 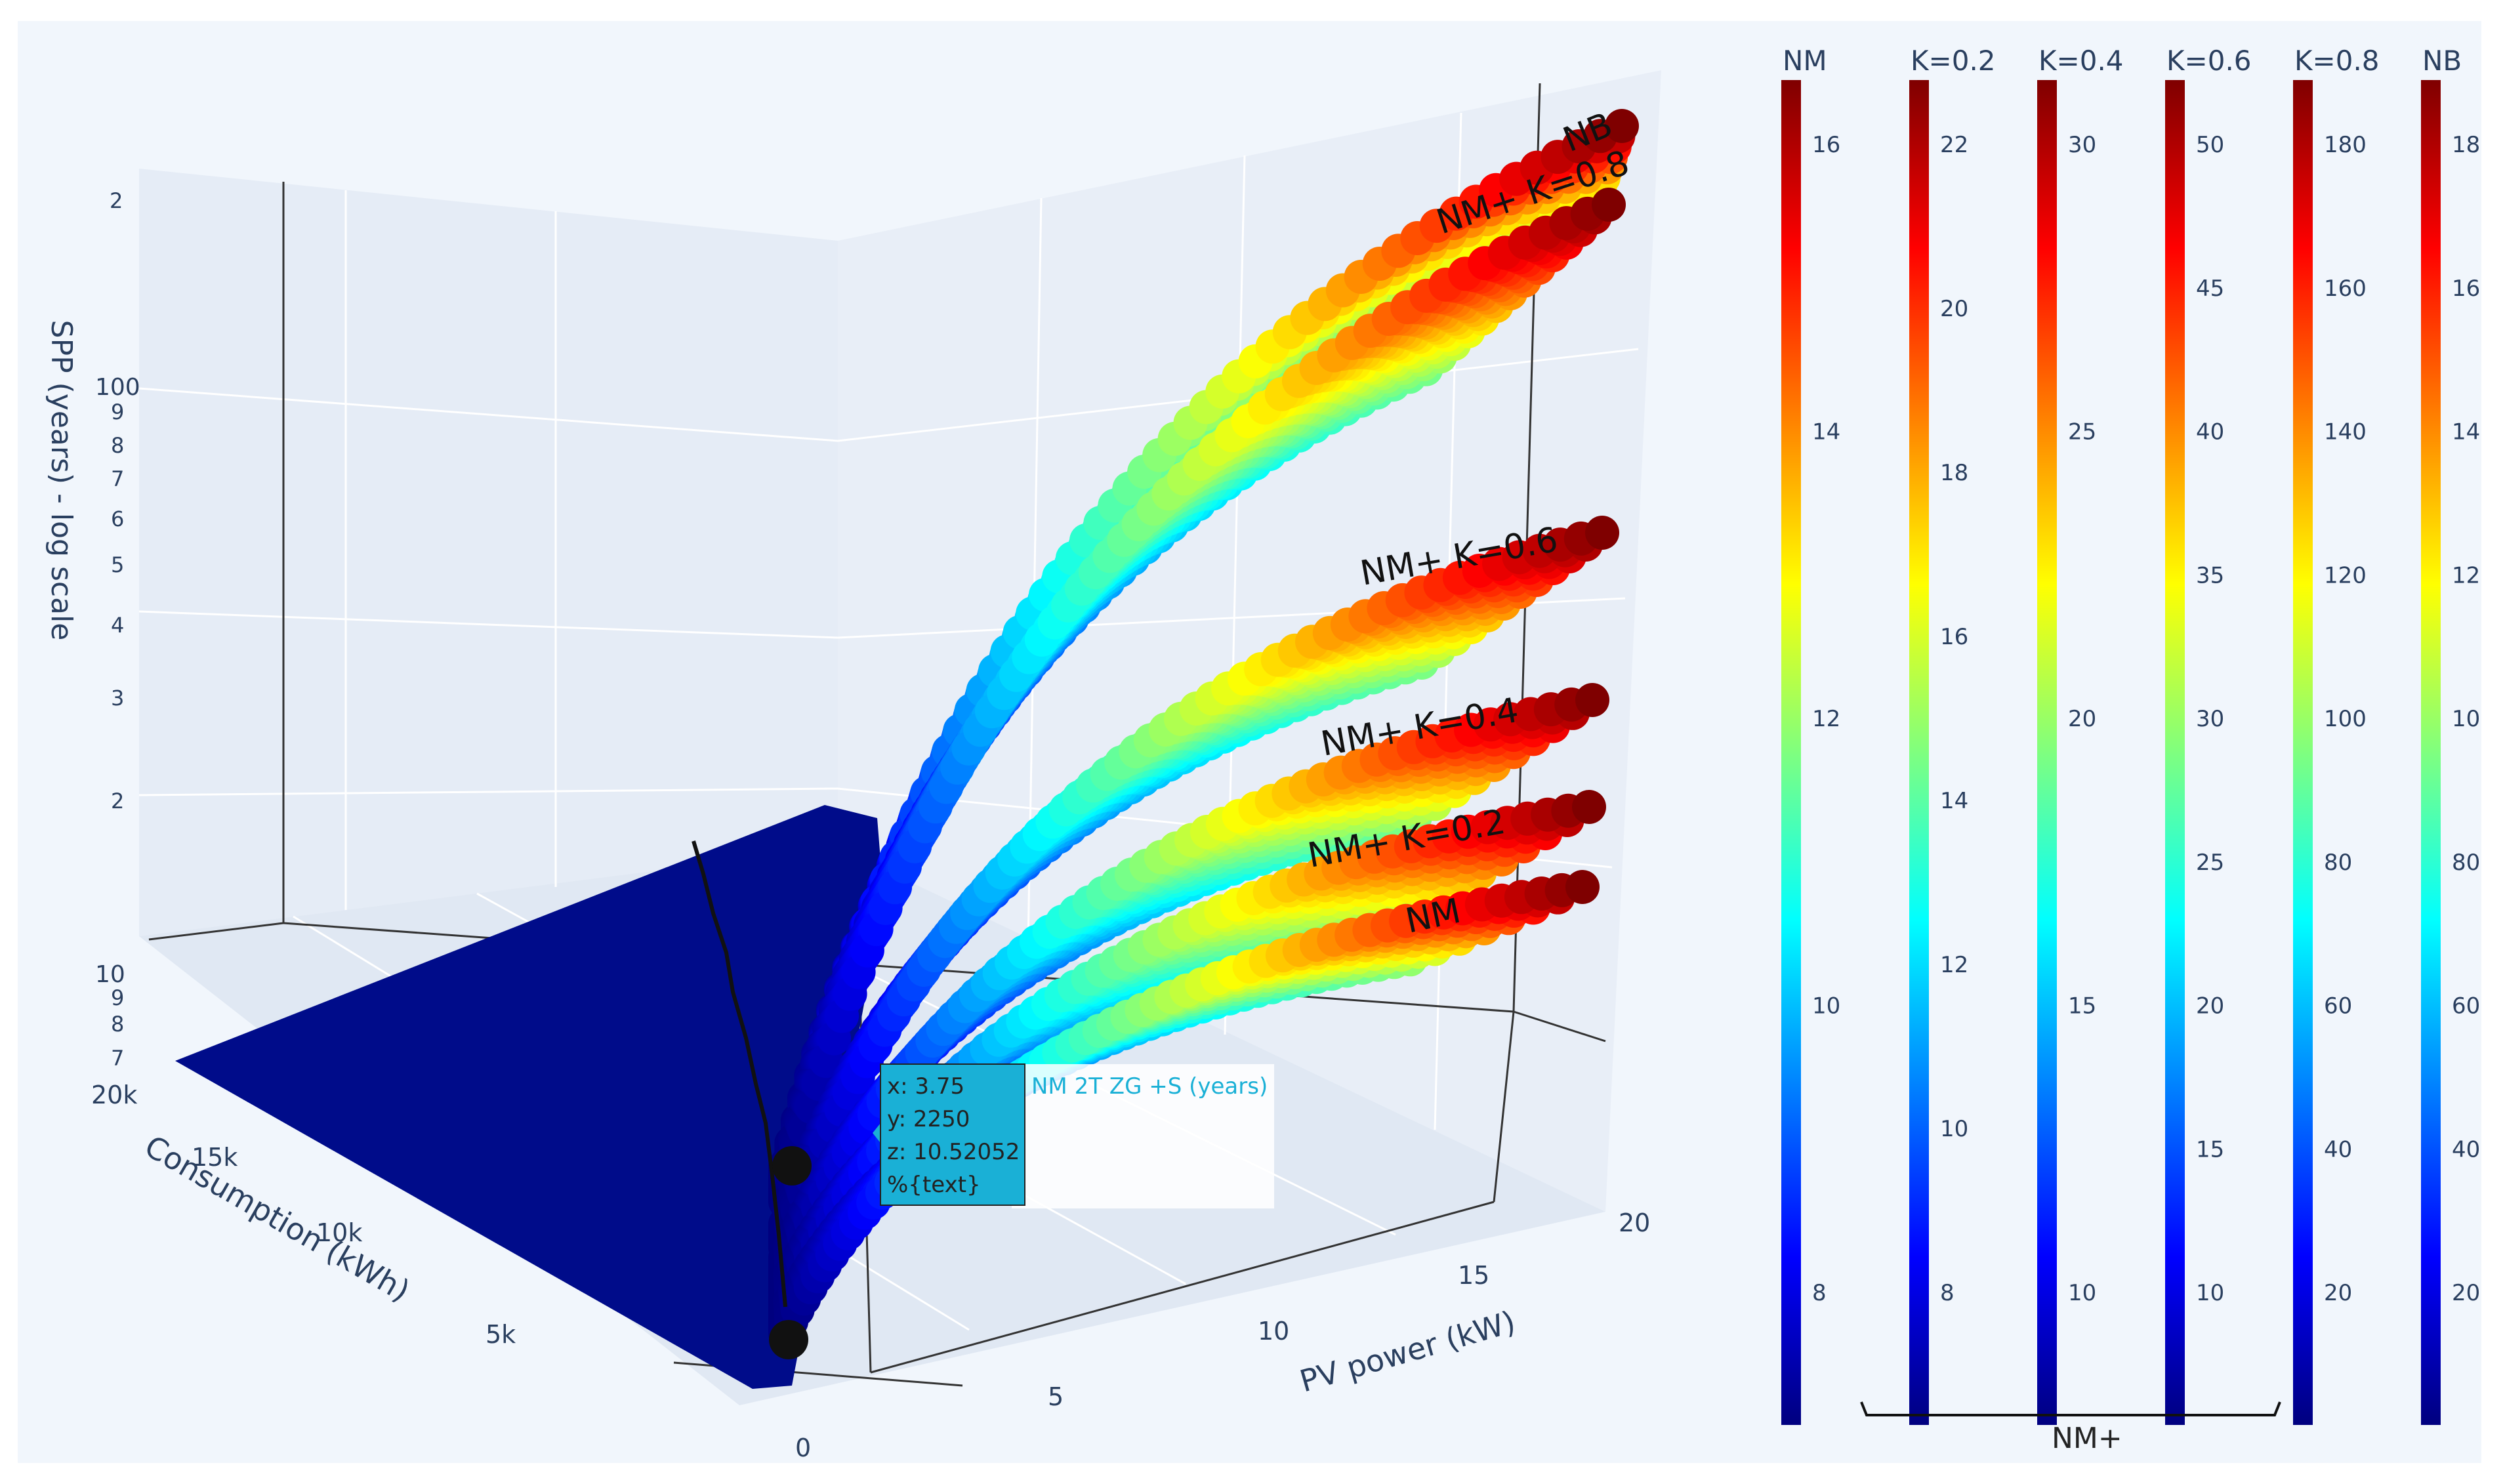 What do you see at coordinates (1954, 145) in the screenshot?
I see `colorbar-tick: 22` at bounding box center [1954, 145].